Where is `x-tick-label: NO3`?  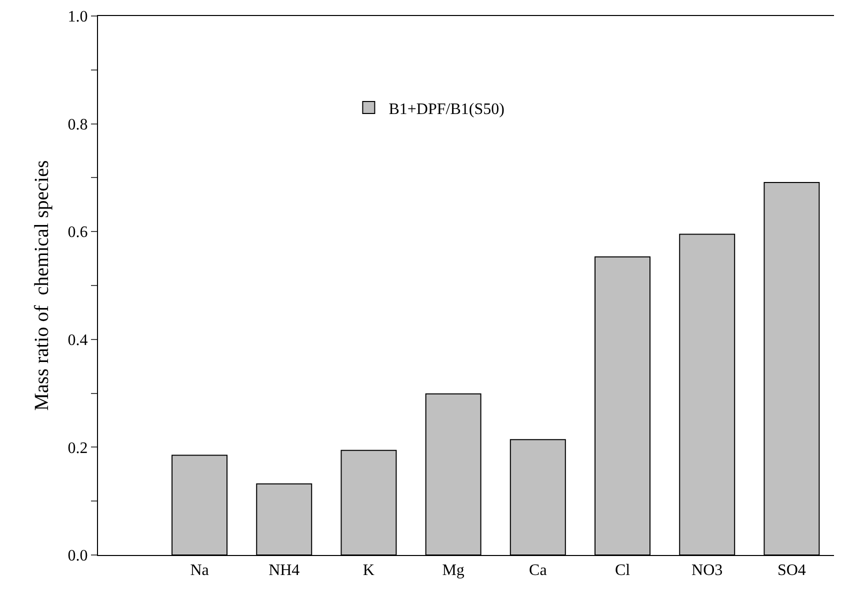 x-tick-label: NO3 is located at coordinates (707, 571).